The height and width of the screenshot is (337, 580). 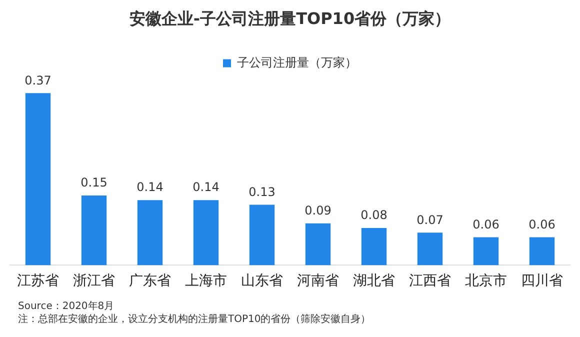 What do you see at coordinates (374, 281) in the screenshot?
I see `x-tick-label: 湖北省` at bounding box center [374, 281].